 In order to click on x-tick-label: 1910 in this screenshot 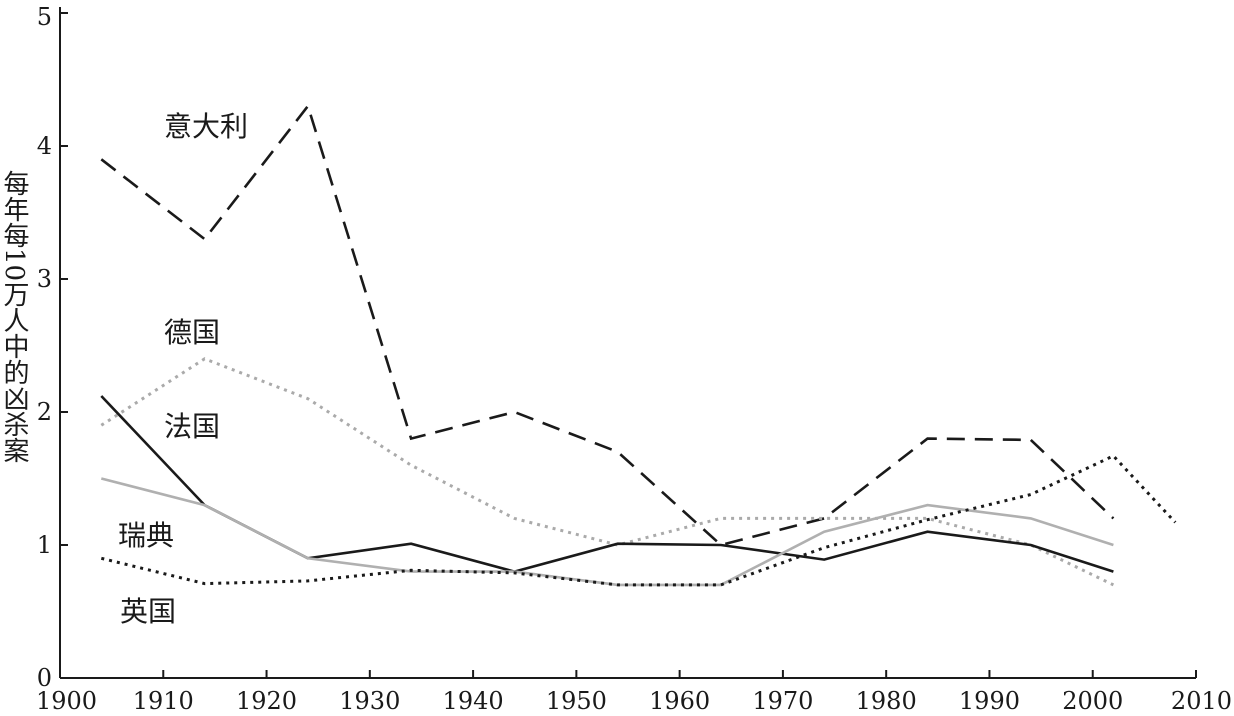, I will do `click(163, 701)`.